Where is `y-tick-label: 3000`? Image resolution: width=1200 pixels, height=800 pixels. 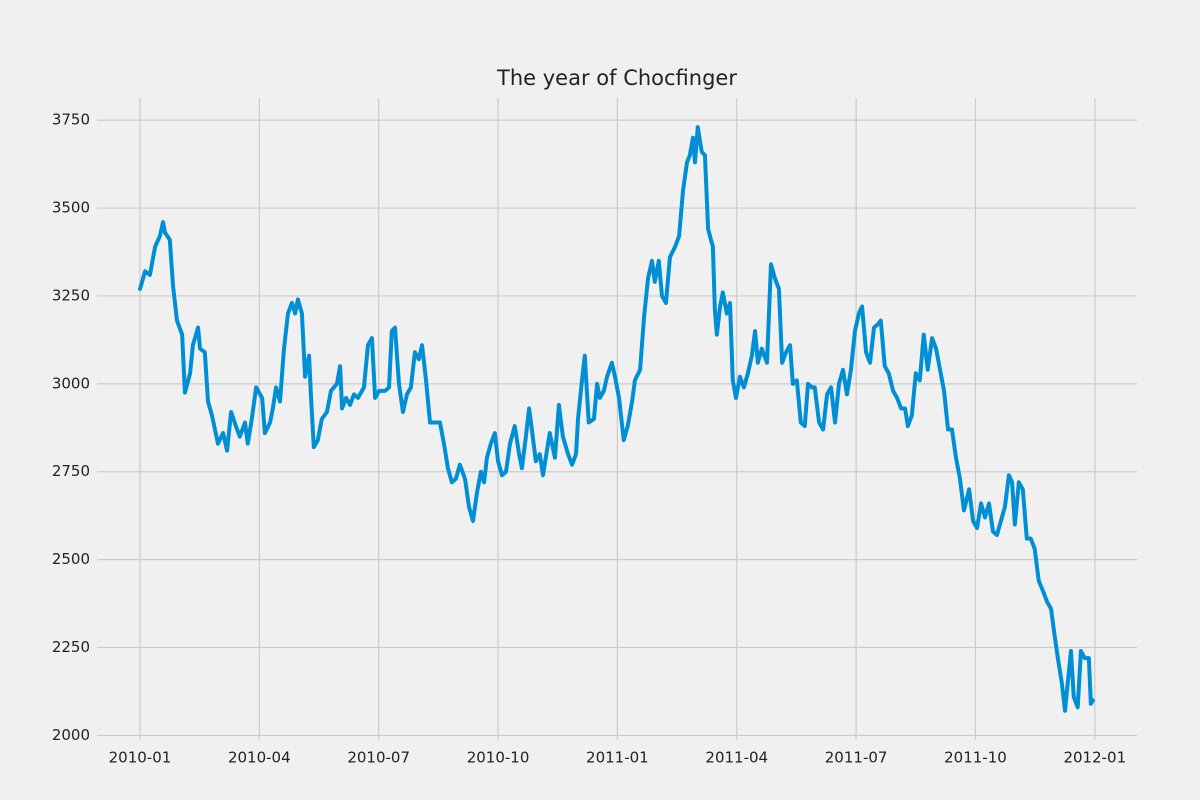 y-tick-label: 3000 is located at coordinates (71, 383).